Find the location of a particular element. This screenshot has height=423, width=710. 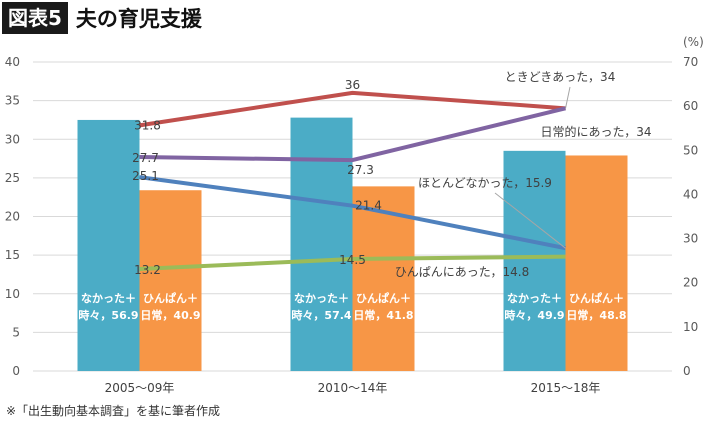

right-tick-label: 10 is located at coordinates (690, 327).